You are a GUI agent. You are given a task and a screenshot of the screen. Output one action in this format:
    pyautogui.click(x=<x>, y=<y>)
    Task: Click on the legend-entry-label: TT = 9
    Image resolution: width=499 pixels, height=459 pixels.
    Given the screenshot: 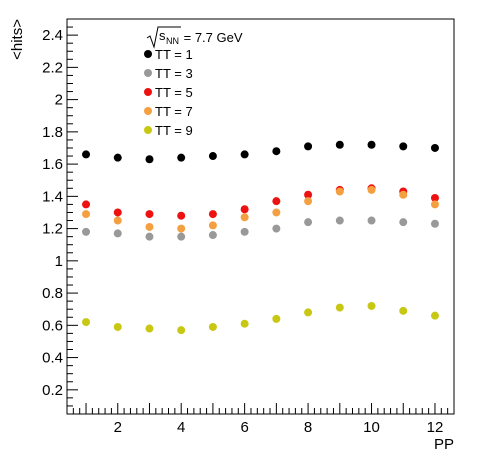 What is the action you would take?
    pyautogui.click(x=174, y=130)
    